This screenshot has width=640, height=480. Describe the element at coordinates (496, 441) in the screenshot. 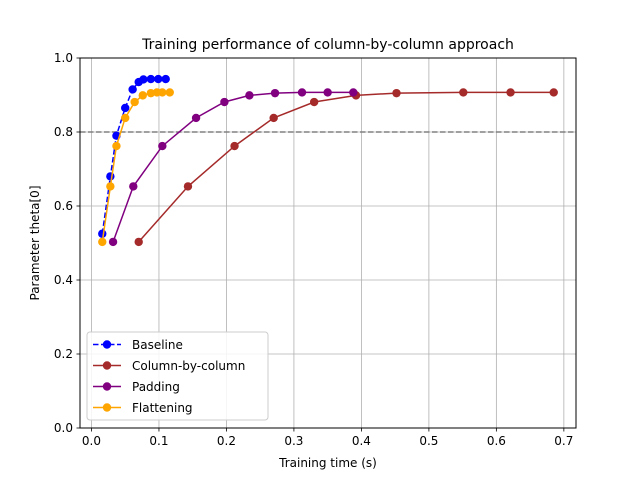

I see `x-tick-label: 0.6` at that location.